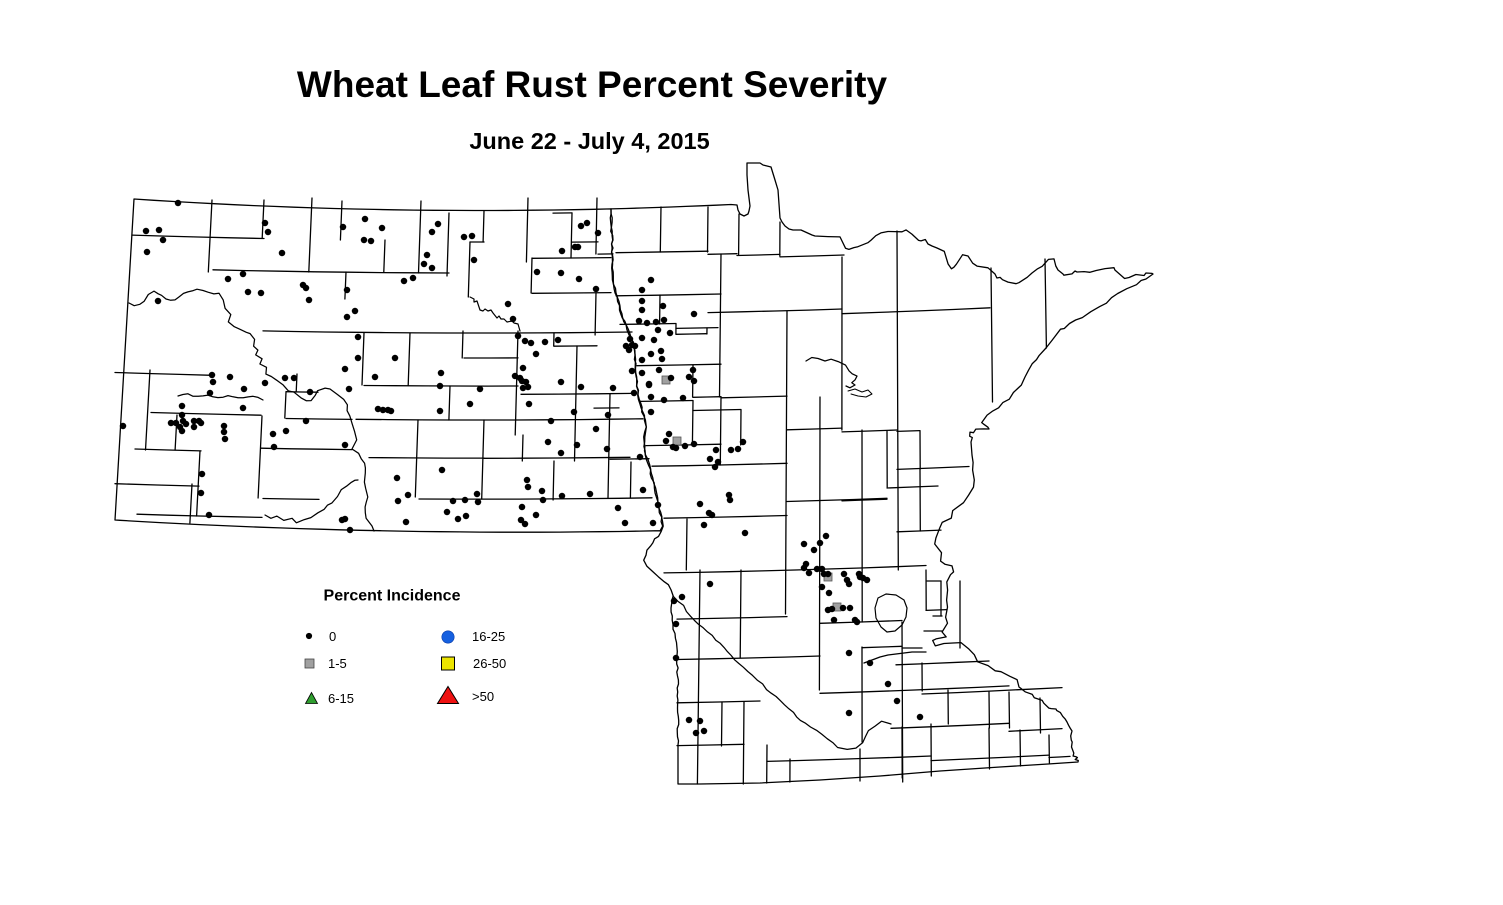  I want to click on svg-text: June 22 - July 4, 2015, so click(589, 141).